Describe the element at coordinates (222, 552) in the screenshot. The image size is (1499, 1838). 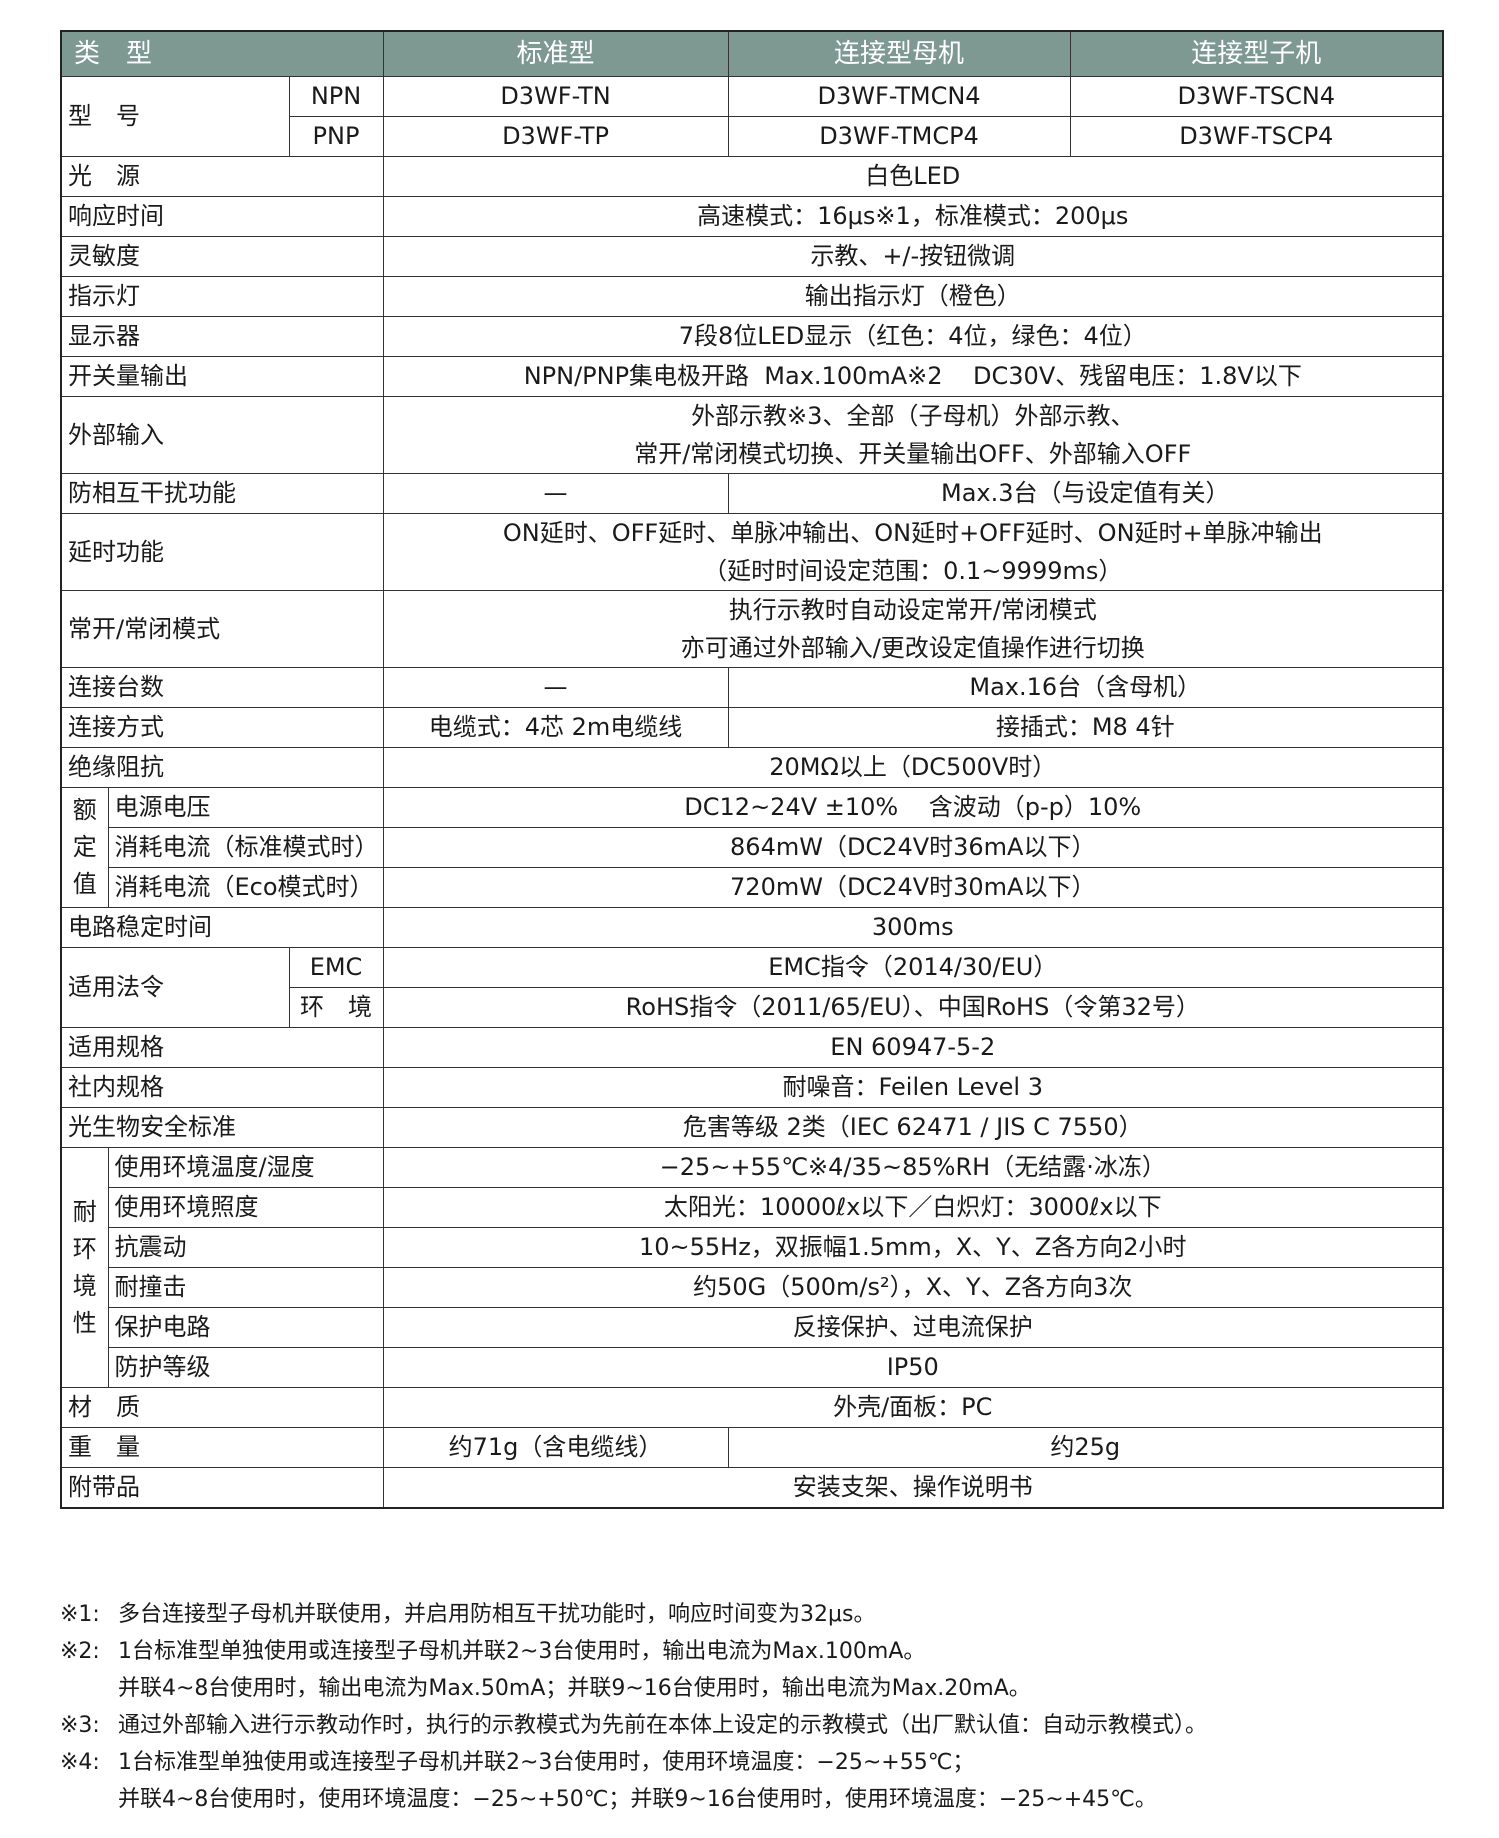
I see `row-label: 延时功能` at that location.